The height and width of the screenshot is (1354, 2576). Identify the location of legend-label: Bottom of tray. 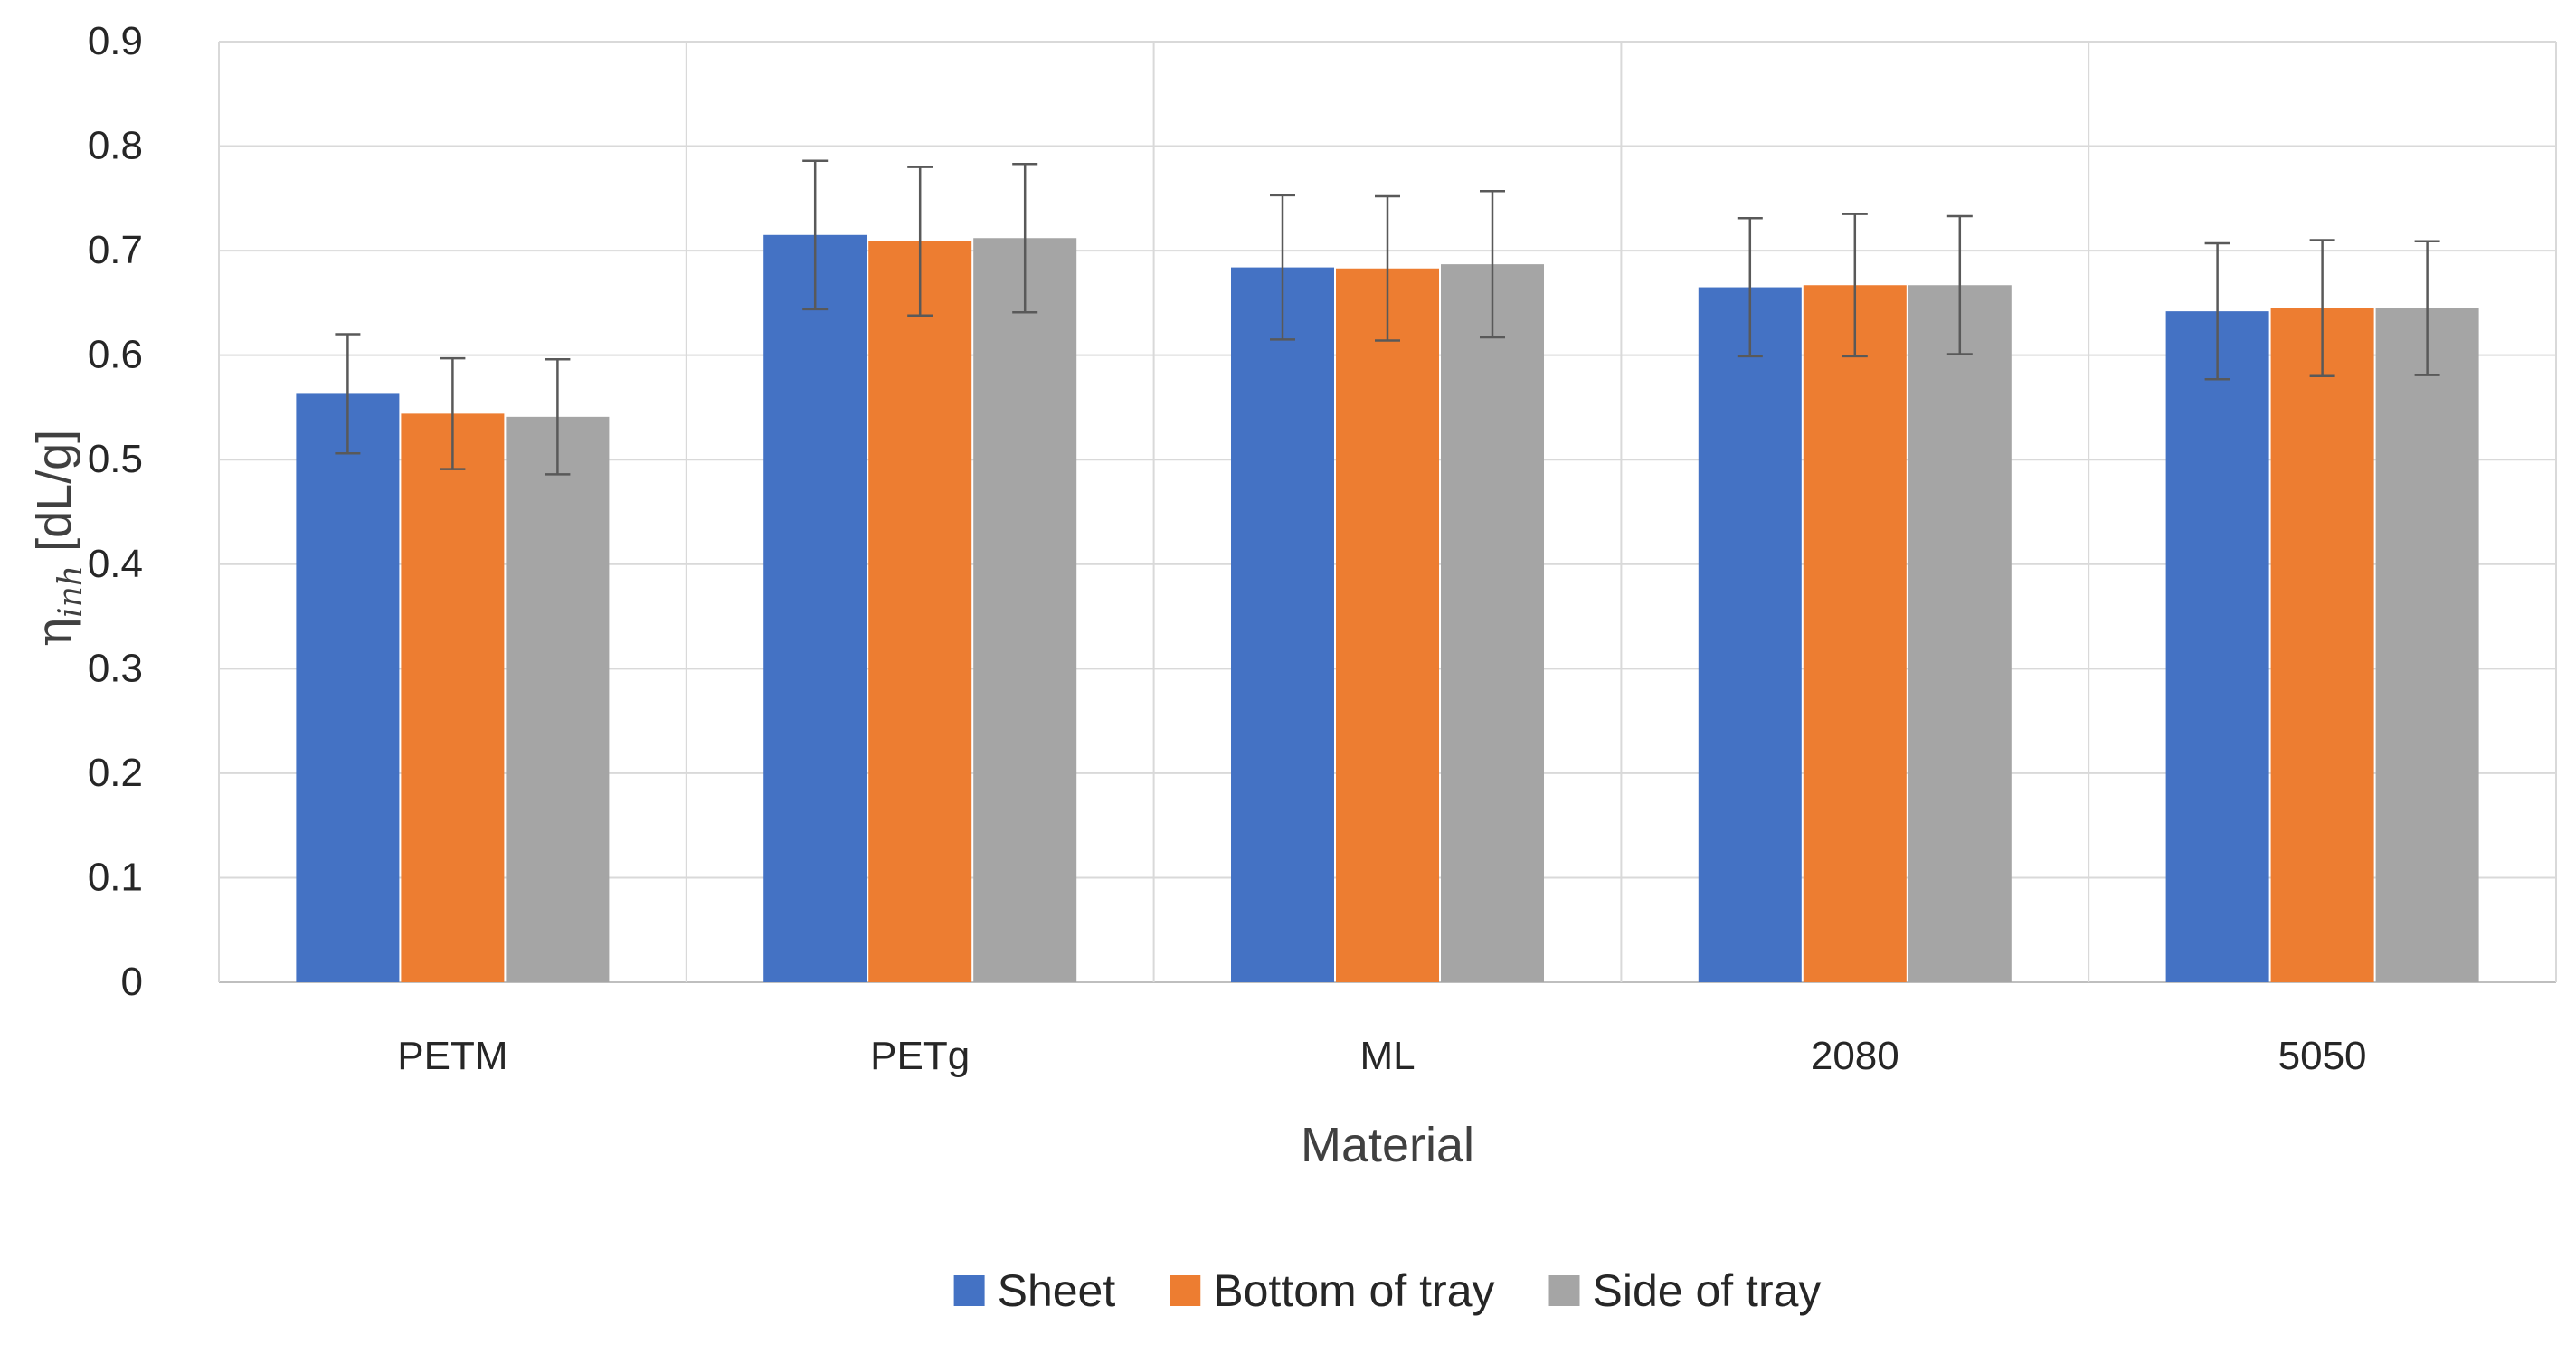
(1354, 1290).